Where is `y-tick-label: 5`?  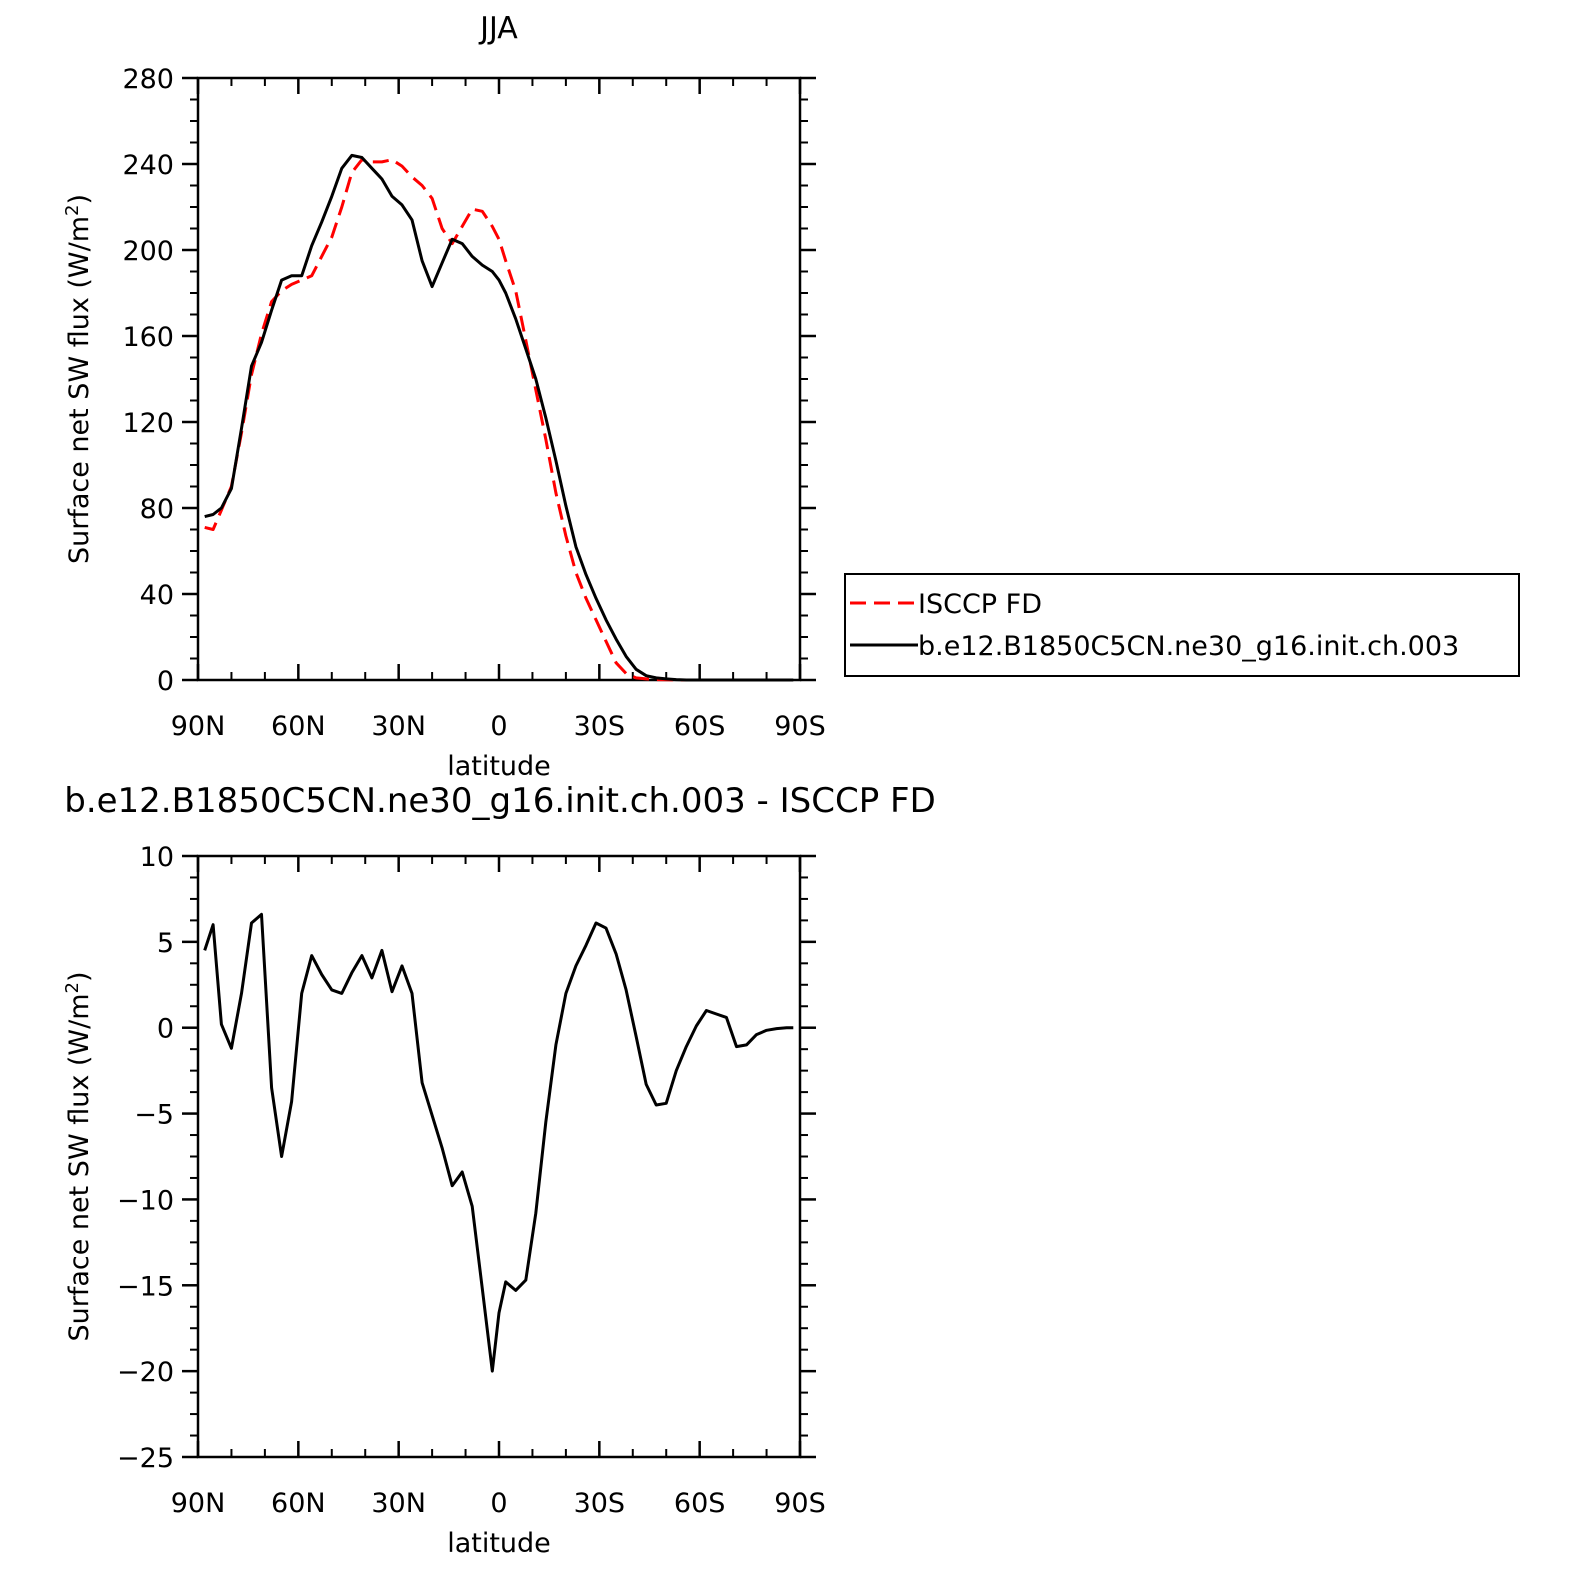
y-tick-label: 5 is located at coordinates (165, 943).